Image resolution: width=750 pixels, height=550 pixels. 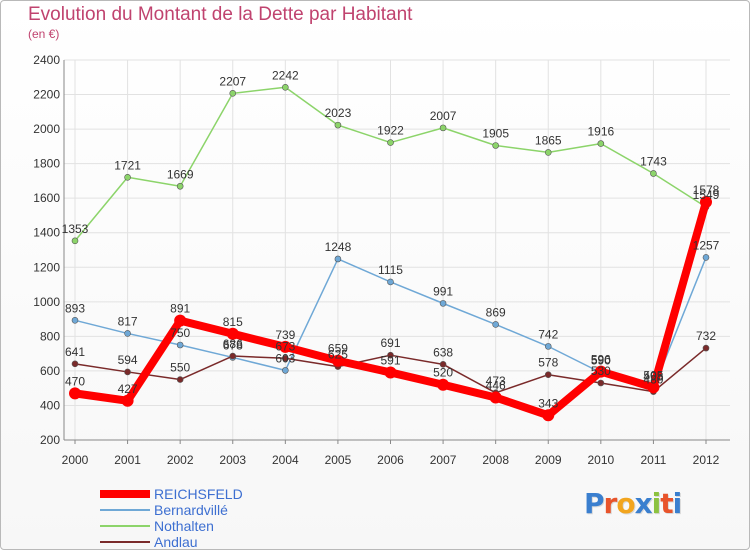 I want to click on x-tick-label: 2006, so click(x=390, y=460).